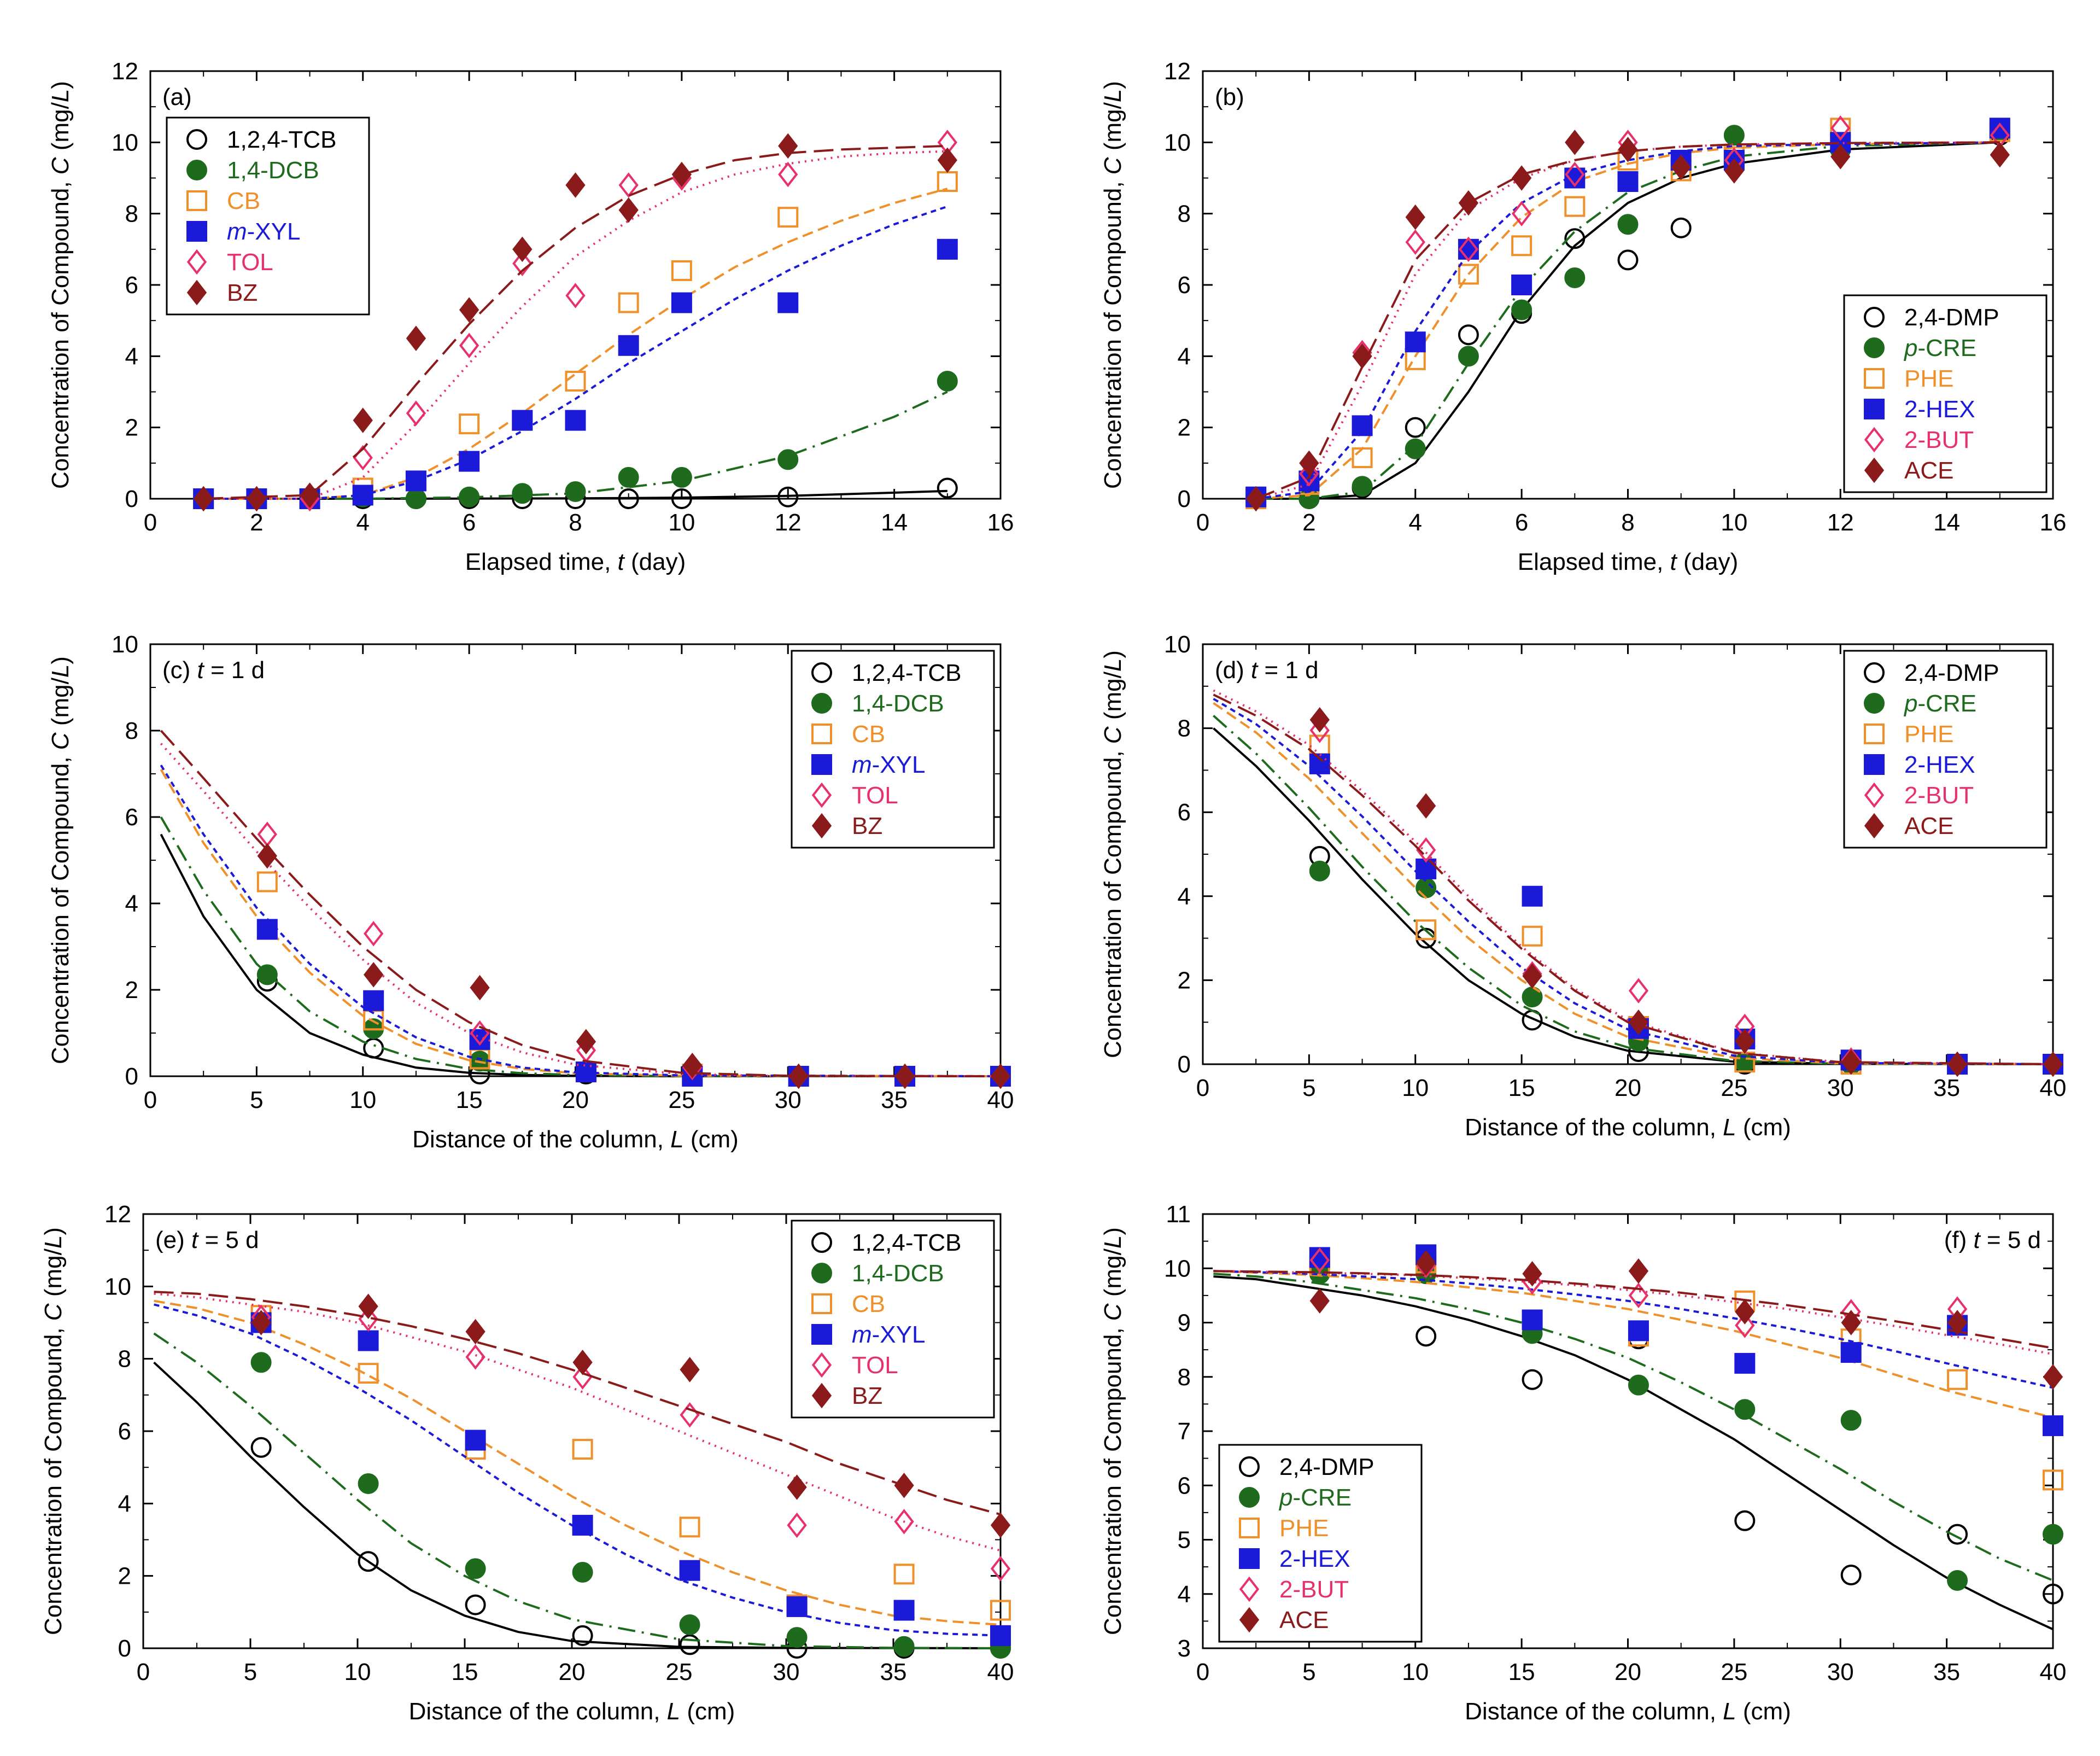 The width and height of the screenshot is (2100, 1756). What do you see at coordinates (580, 910) in the screenshot?
I see `fit-line-TOL` at bounding box center [580, 910].